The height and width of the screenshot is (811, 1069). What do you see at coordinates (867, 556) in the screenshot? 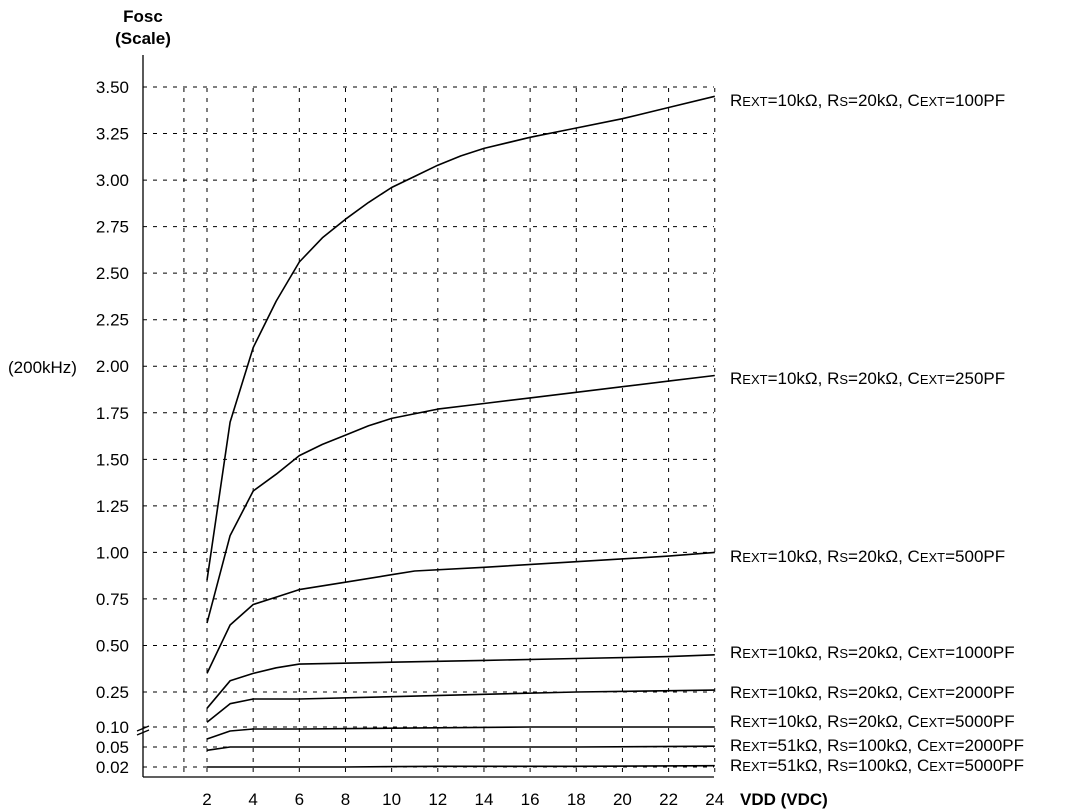
I see `series-label-3: REXT=10kΩ, RS=20kΩ, CEXT=500PF` at bounding box center [867, 556].